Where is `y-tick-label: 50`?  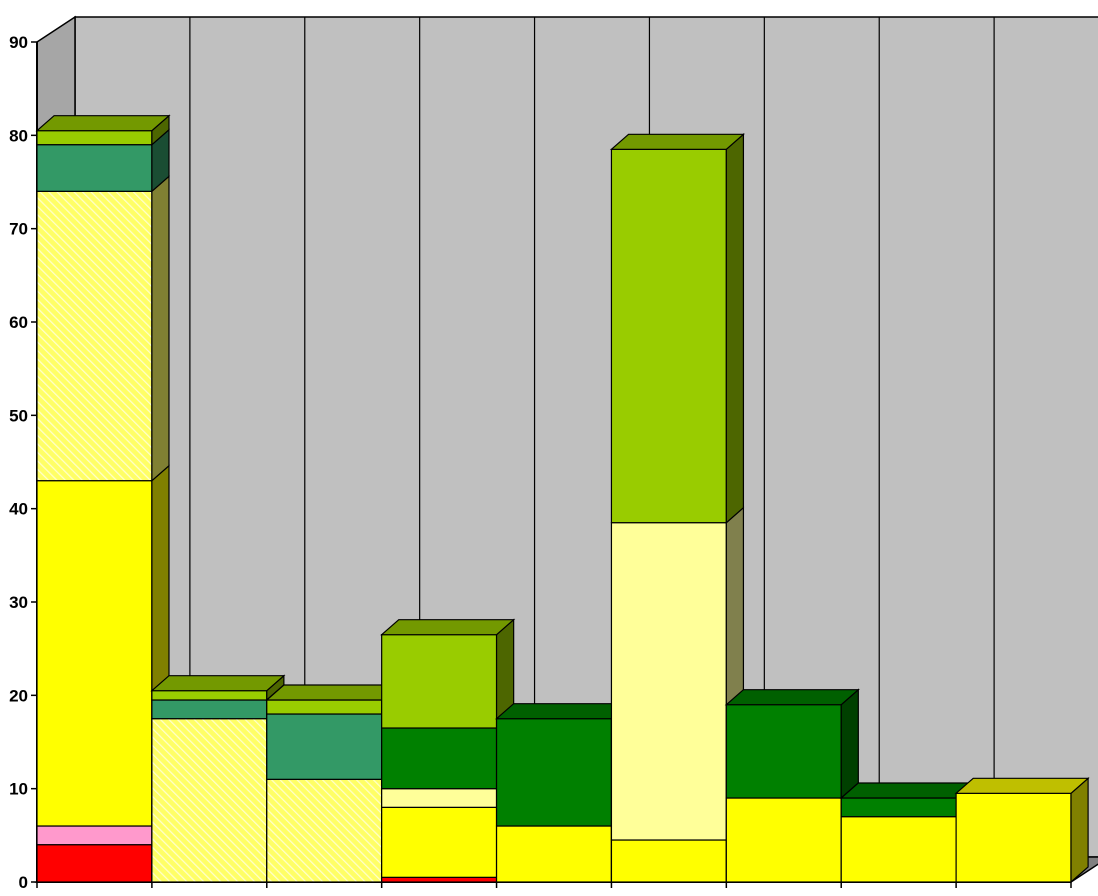 y-tick-label: 50 is located at coordinates (18, 415).